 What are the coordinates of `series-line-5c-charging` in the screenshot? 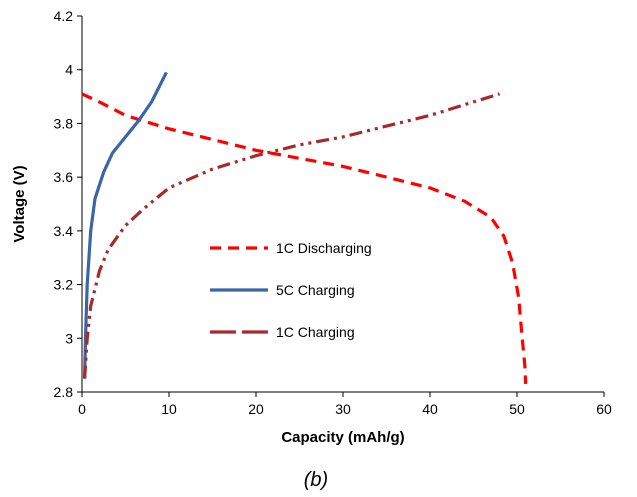 It's located at (125, 225).